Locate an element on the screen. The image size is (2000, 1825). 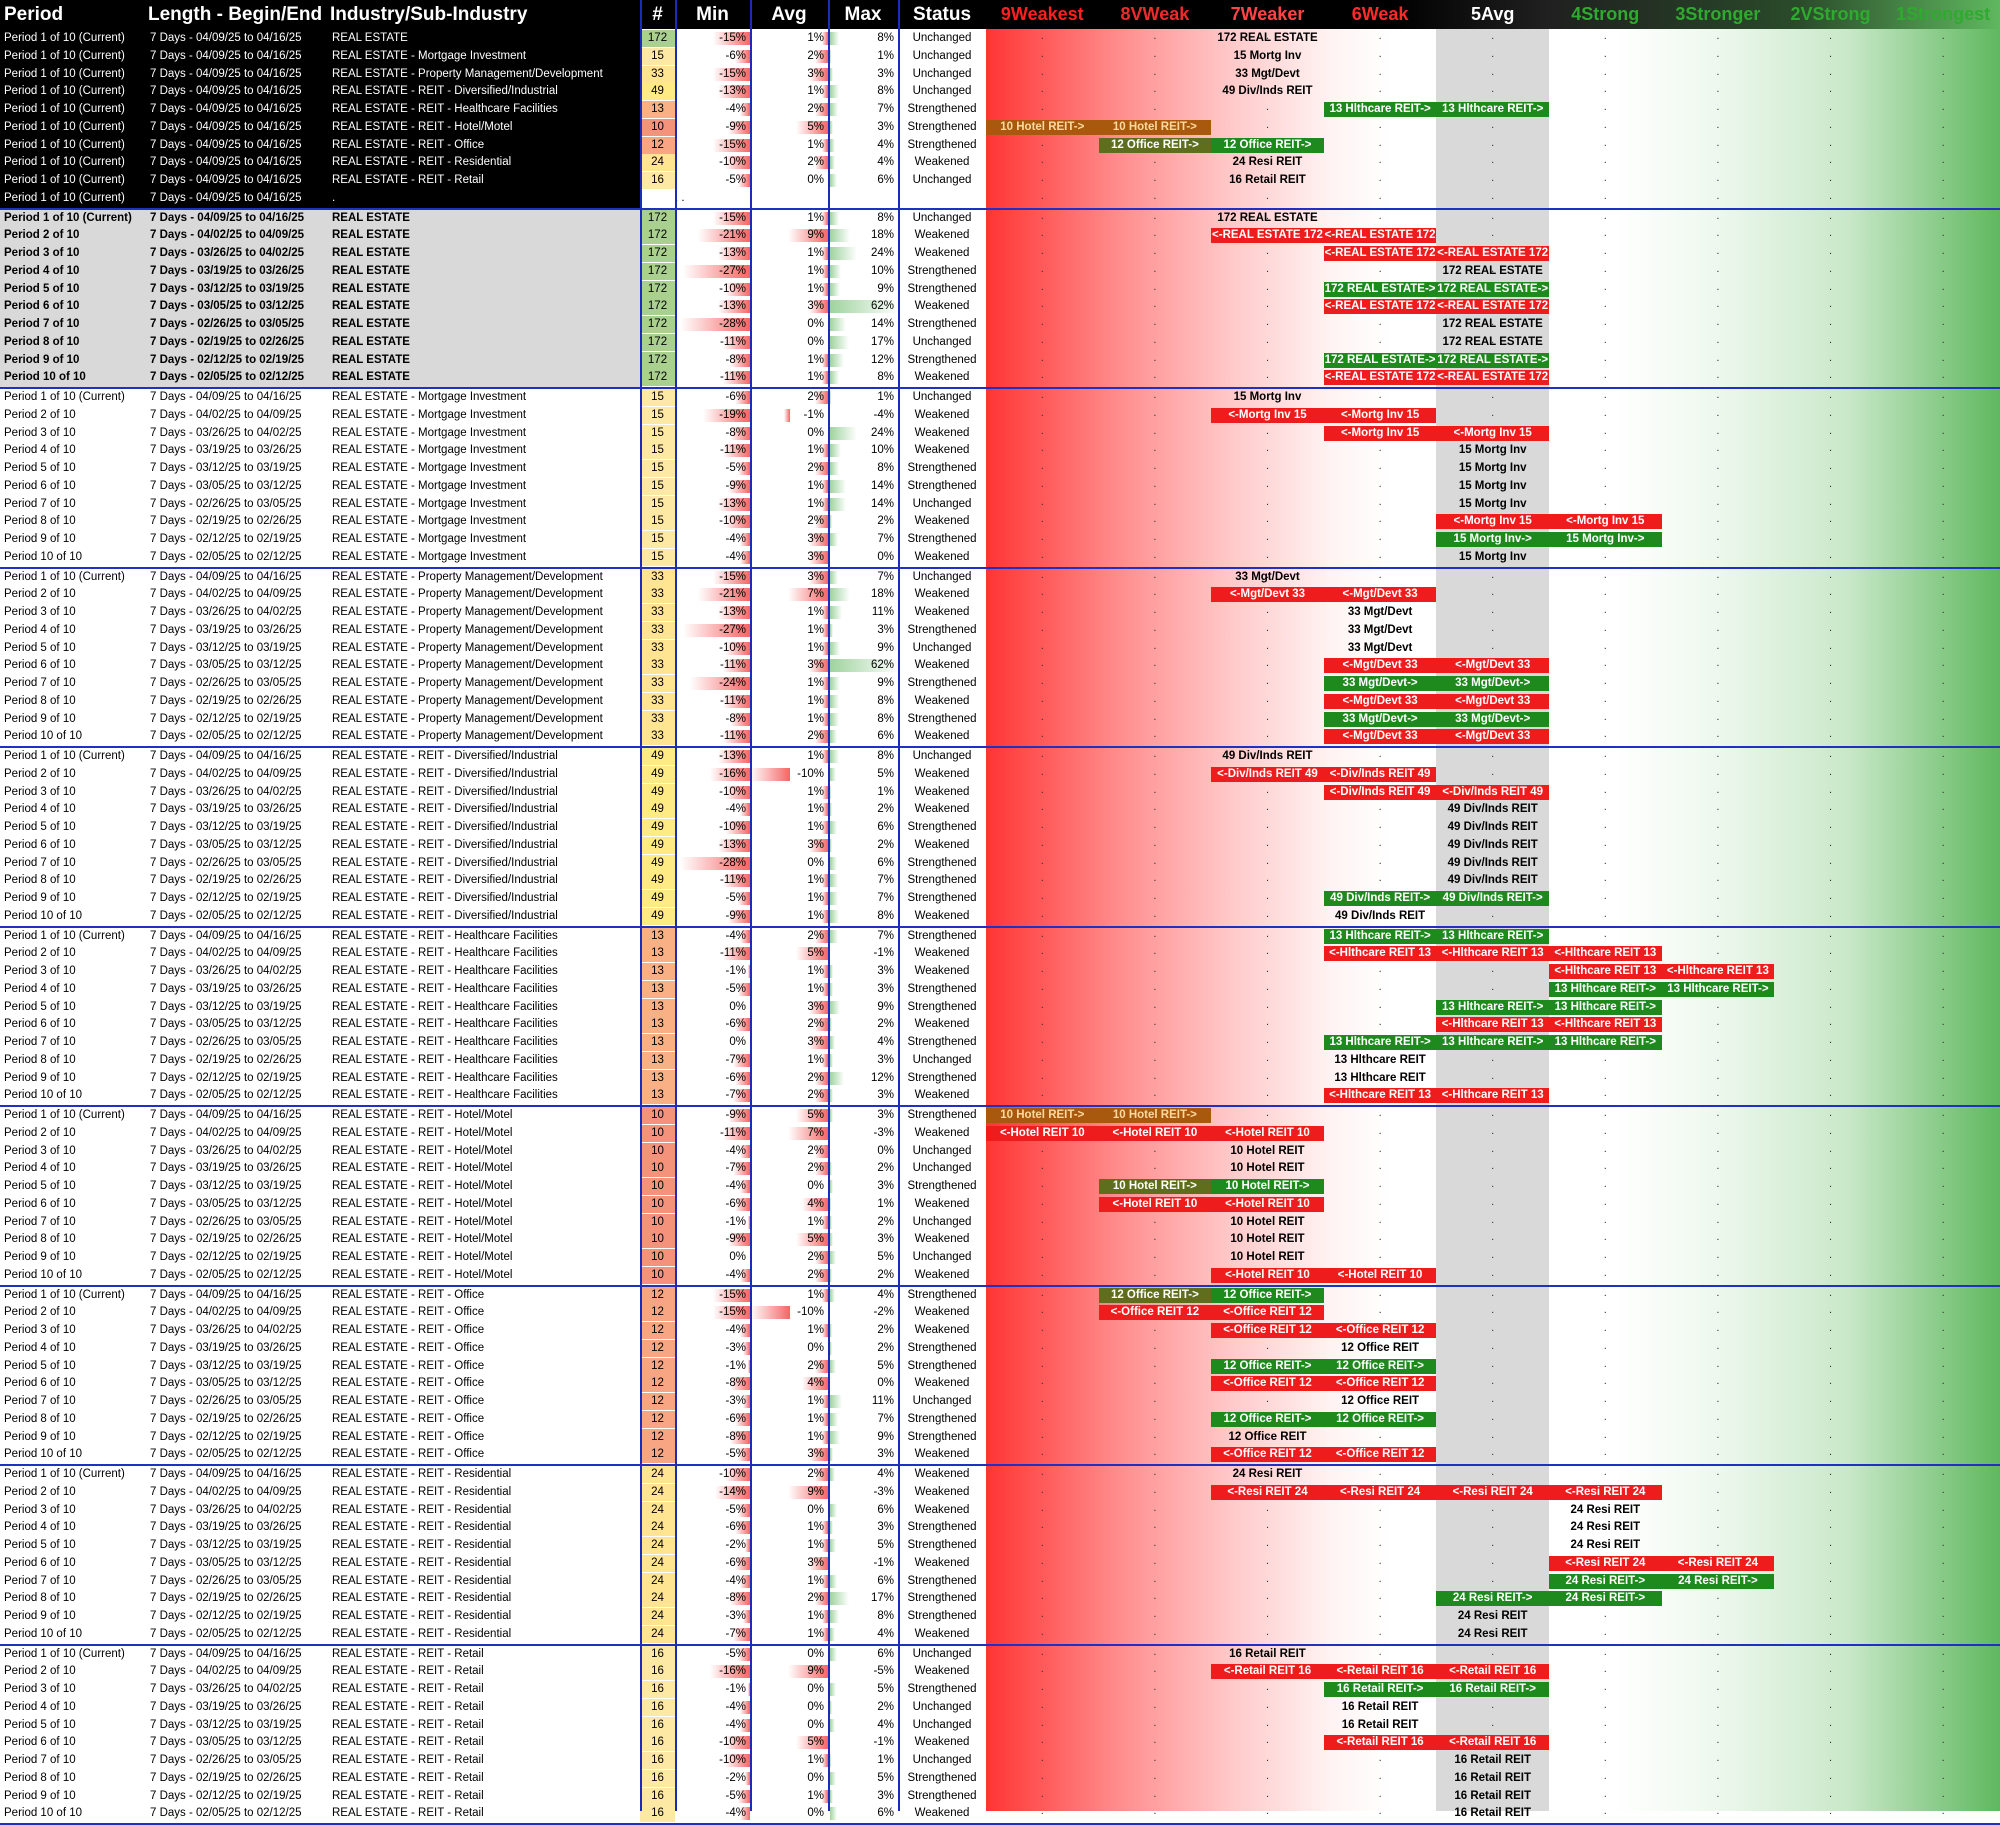
bucket-chip: 16 Retail REIT-> is located at coordinates (1492, 1689).